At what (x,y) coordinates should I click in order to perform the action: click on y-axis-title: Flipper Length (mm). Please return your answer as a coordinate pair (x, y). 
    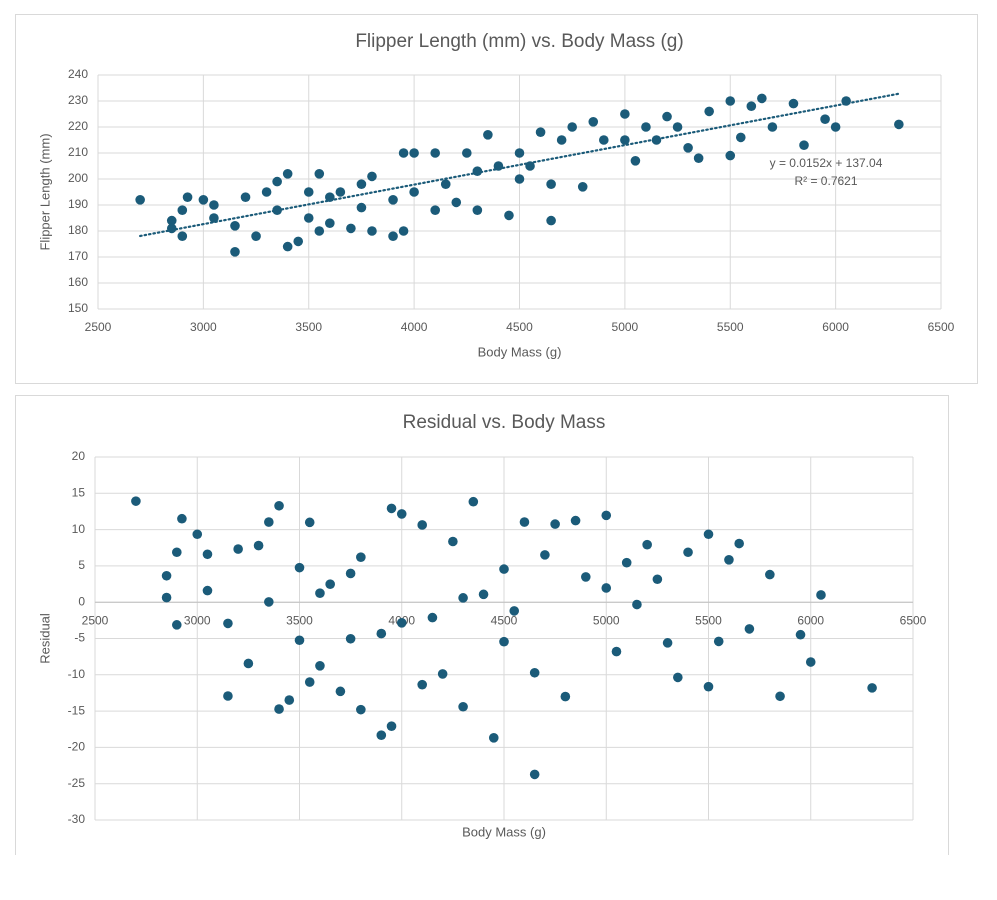
    Looking at the image, I should click on (44, 191).